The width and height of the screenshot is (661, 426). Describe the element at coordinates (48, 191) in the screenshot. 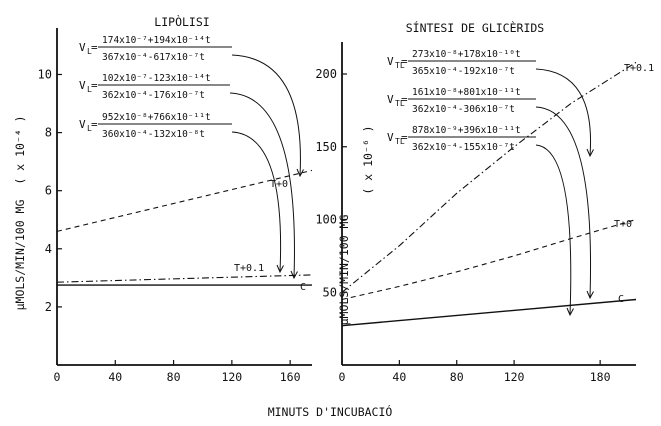

I see `y-tick-label: 6` at that location.